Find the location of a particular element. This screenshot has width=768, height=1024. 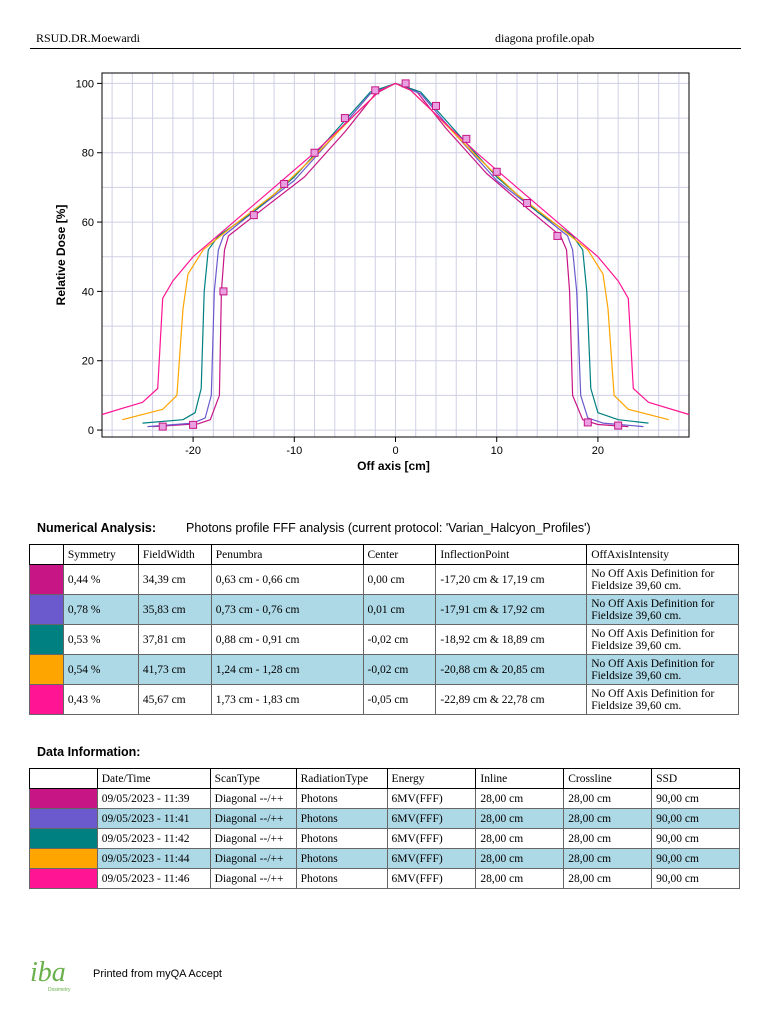

column-header: Penumbra is located at coordinates (287, 554).